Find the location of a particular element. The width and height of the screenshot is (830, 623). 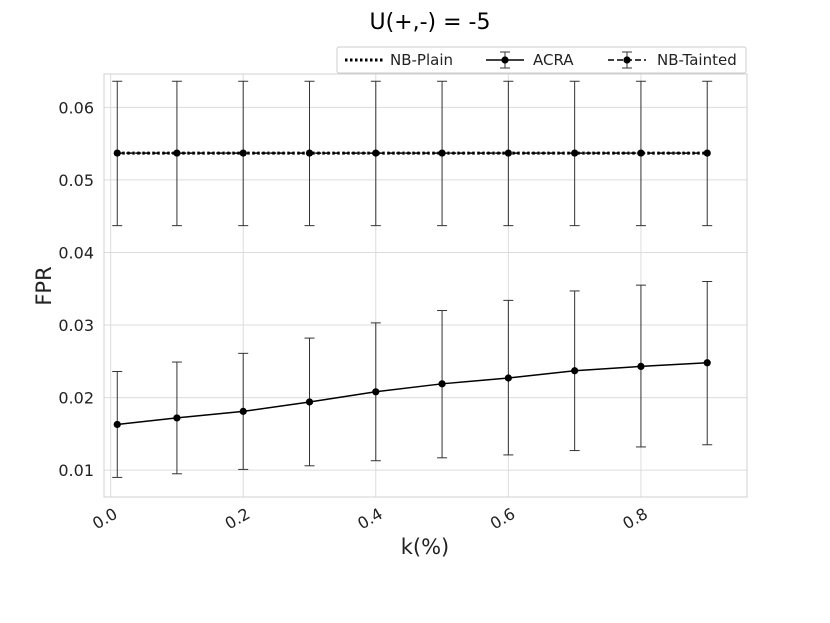

legend-label: ACRA is located at coordinates (553, 60).